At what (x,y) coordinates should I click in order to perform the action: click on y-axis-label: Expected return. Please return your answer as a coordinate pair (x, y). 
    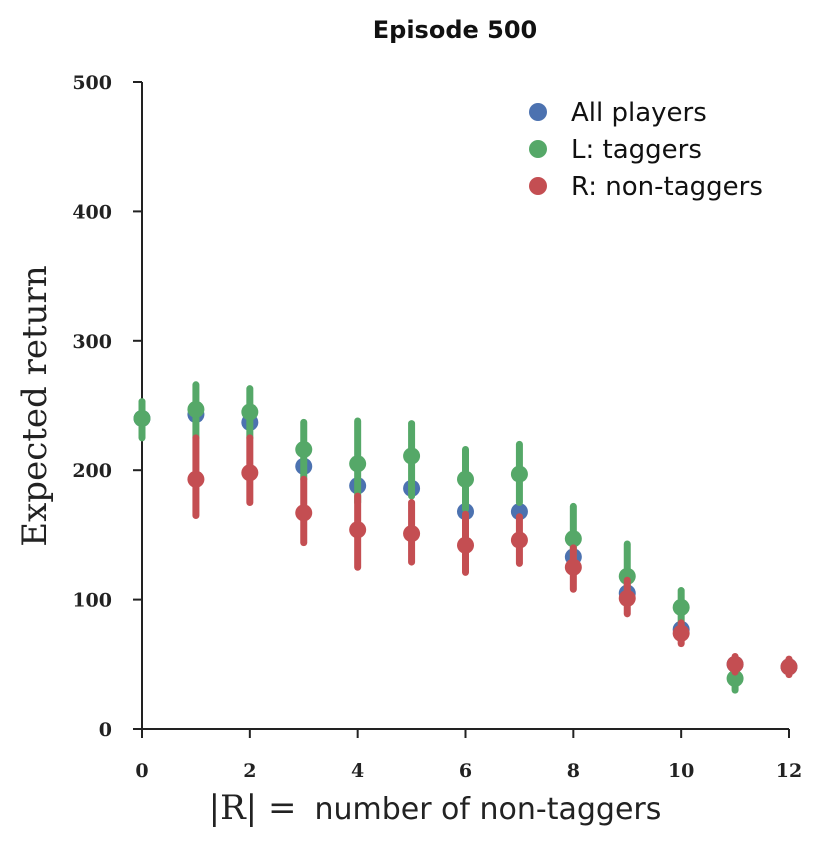
    Looking at the image, I should click on (35, 405).